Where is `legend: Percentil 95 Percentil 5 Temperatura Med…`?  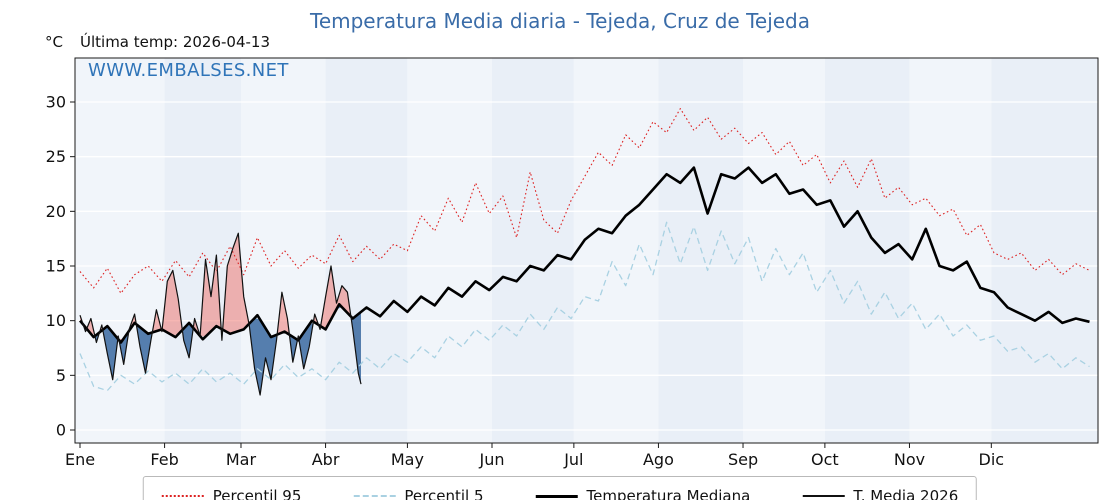
legend: Percentil 95 Percentil 5 Temperatura Med… is located at coordinates (560, 488).